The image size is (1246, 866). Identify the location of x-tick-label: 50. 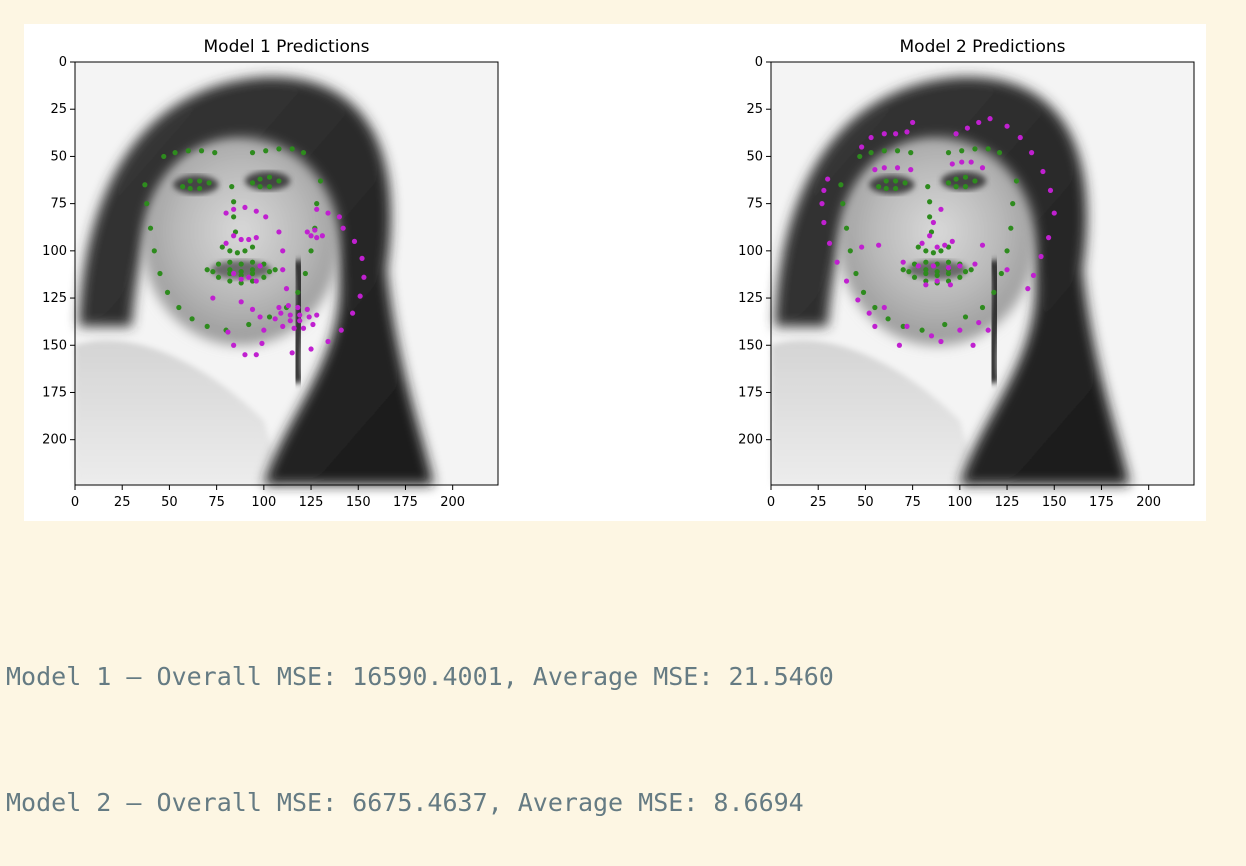
(169, 502).